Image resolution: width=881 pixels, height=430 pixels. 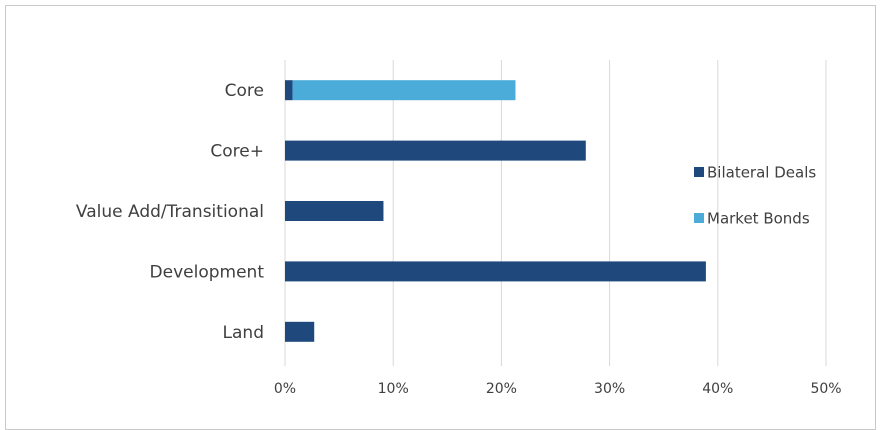 What do you see at coordinates (761, 173) in the screenshot?
I see `legend-label: Bilateral Deals` at bounding box center [761, 173].